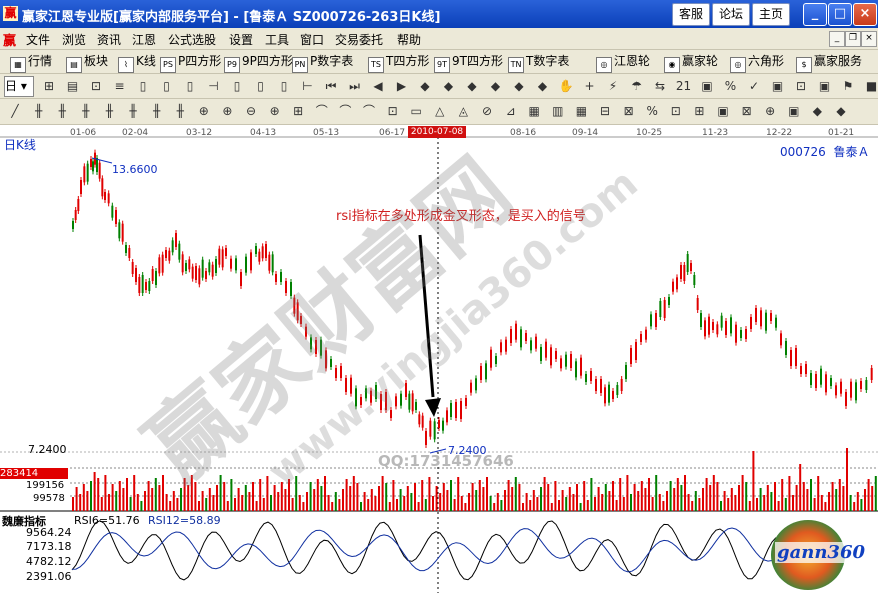 Image resolution: width=878 pixels, height=593 pixels. I want to click on homepage-button: 主页, so click(771, 14).